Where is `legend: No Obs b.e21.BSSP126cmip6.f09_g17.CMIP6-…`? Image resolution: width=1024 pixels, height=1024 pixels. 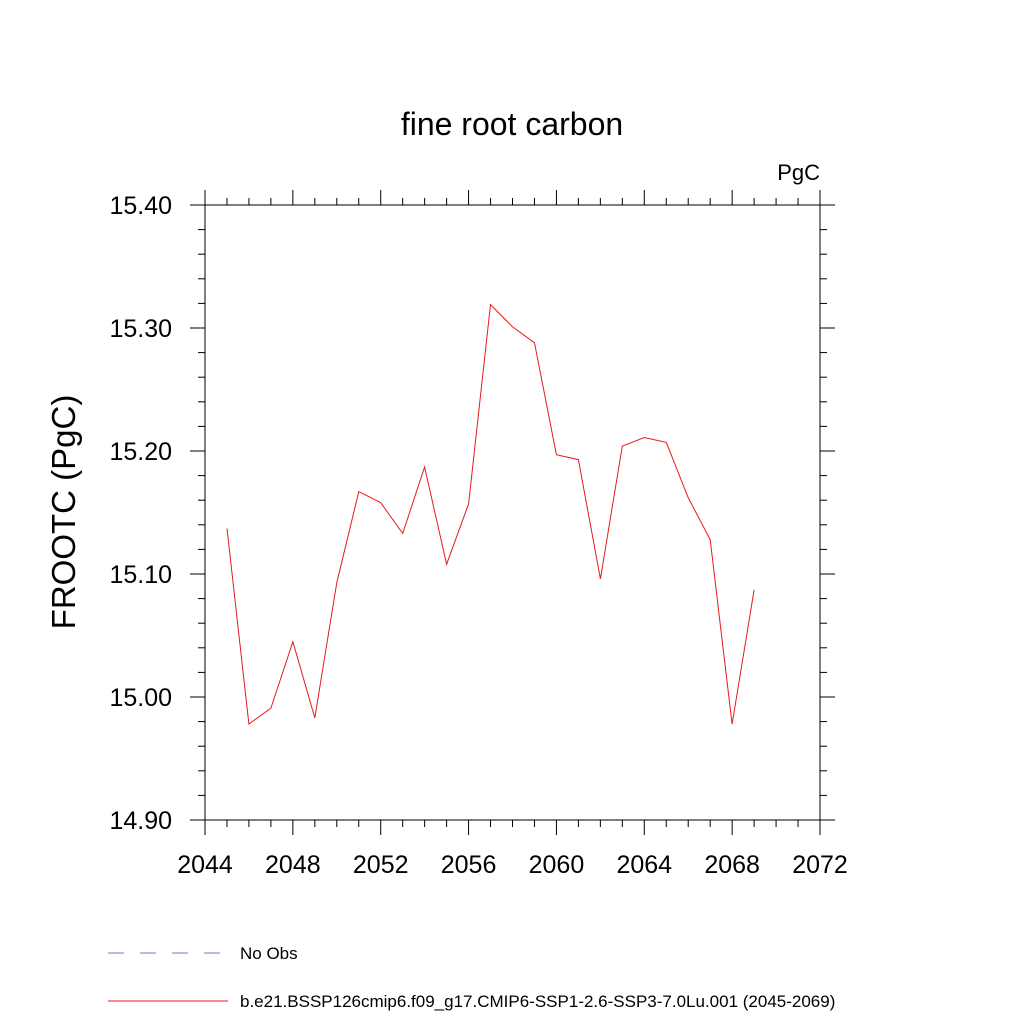
legend: No Obs b.e21.BSSP126cmip6.f09_g17.CMIP6-… is located at coordinates (471, 977).